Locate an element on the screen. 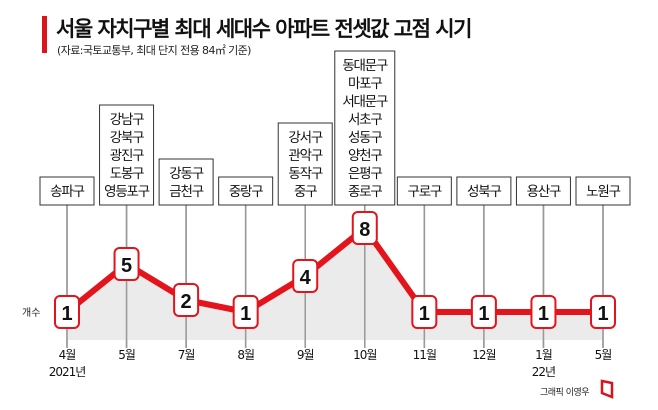  data-label: 4 is located at coordinates (306, 278).